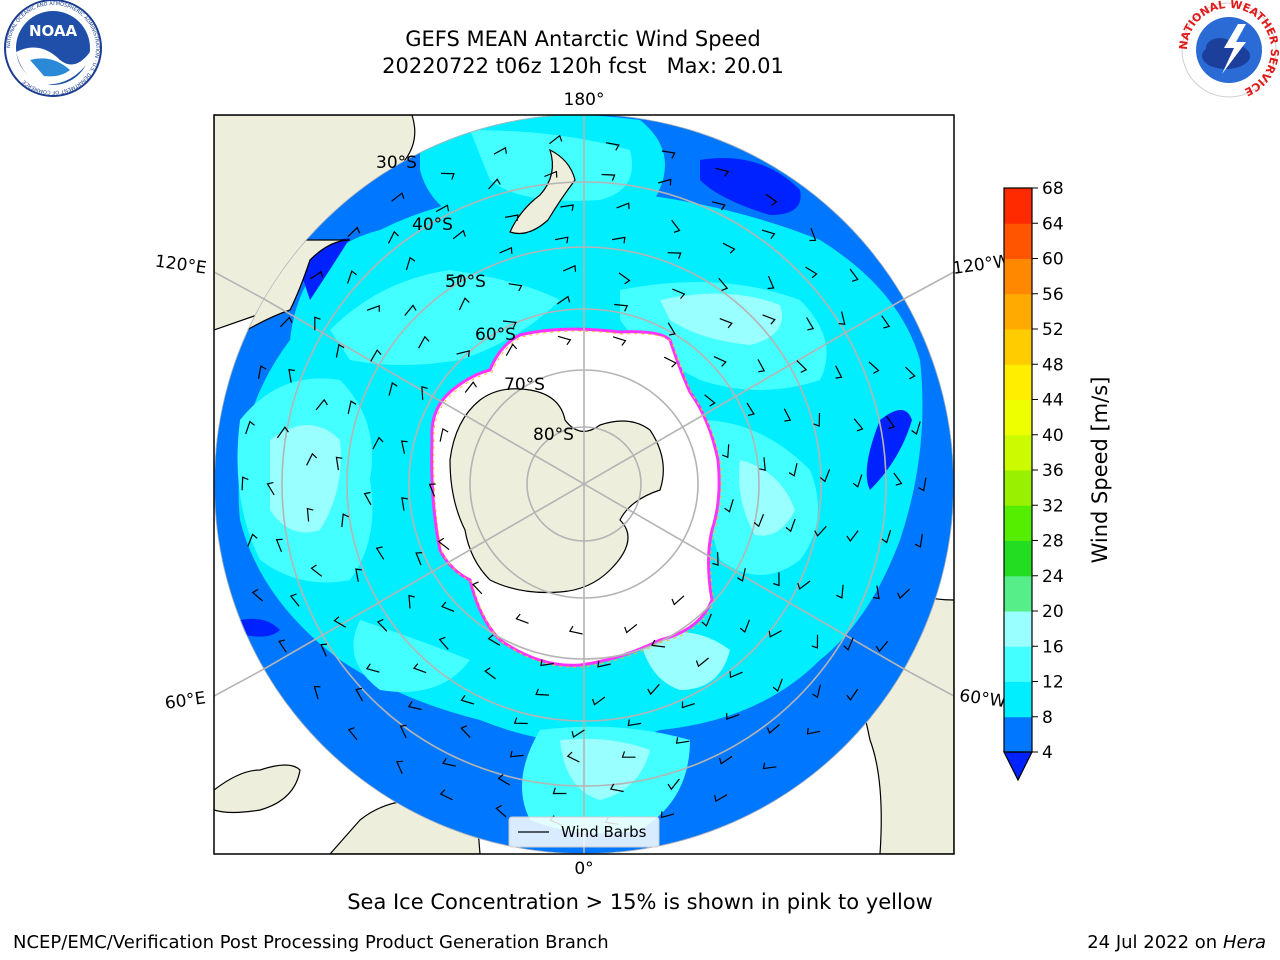  Describe the element at coordinates (181, 265) in the screenshot. I see `lon-label-120e: 120°E` at that location.